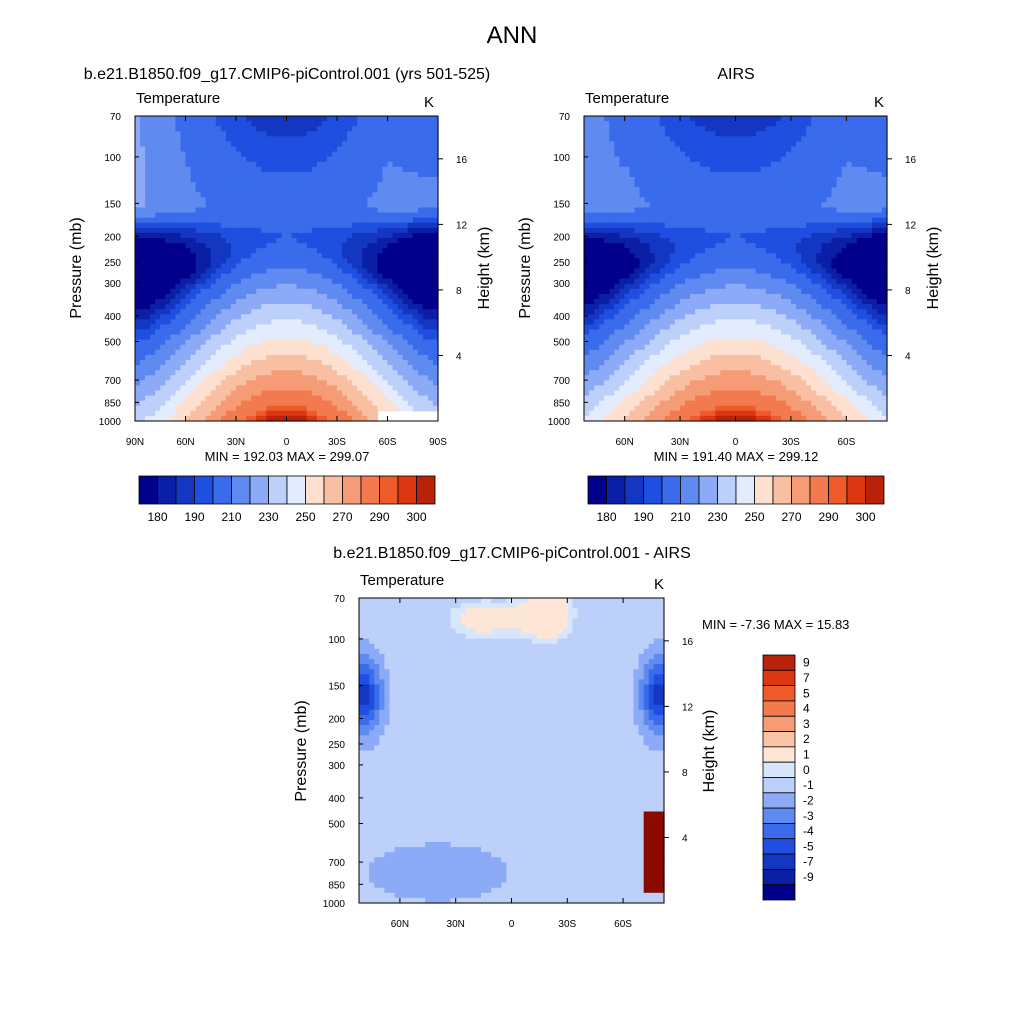 Image resolution: width=1024 pixels, height=1029 pixels. I want to click on panel-model-colorbar-swatch, so click(352, 490).